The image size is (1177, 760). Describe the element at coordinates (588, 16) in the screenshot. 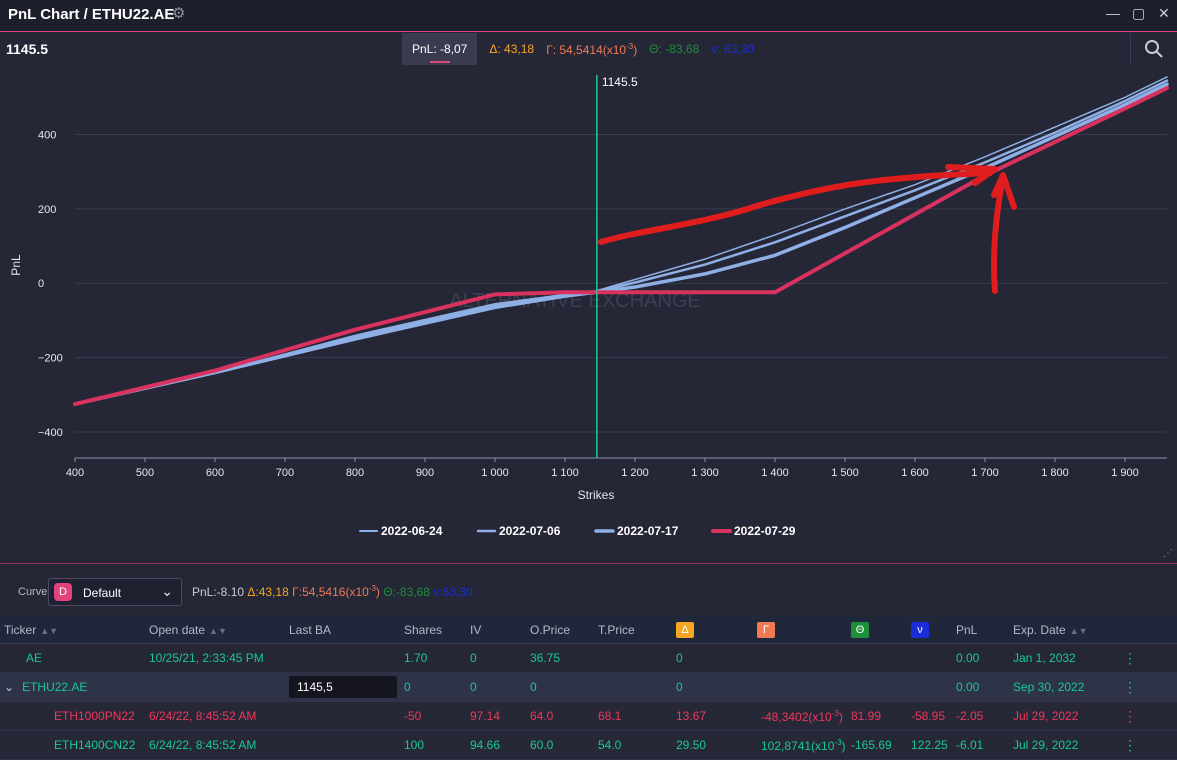

I see `window-titlebar: PnL Chart / ETHU22.AE ⚙ — ▢ ✕` at that location.